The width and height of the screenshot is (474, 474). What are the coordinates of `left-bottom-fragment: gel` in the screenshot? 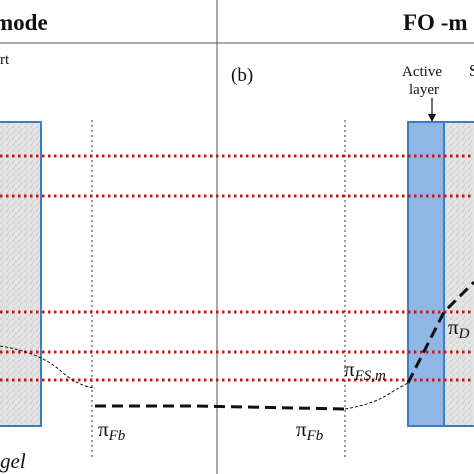 It's located at (13, 461).